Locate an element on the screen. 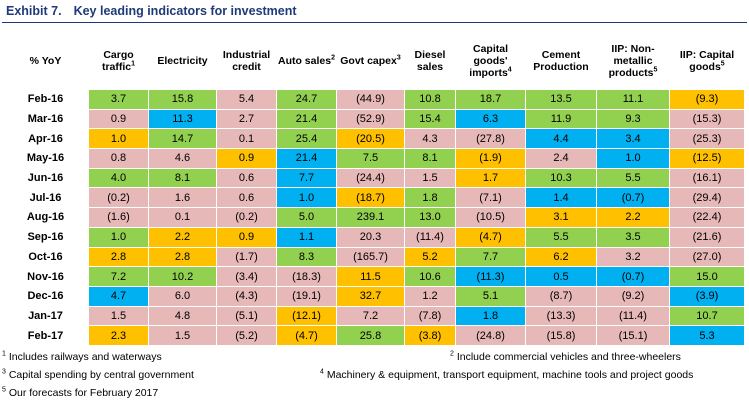 This screenshot has height=408, width=749. value-cell: (5.1) is located at coordinates (246, 316).